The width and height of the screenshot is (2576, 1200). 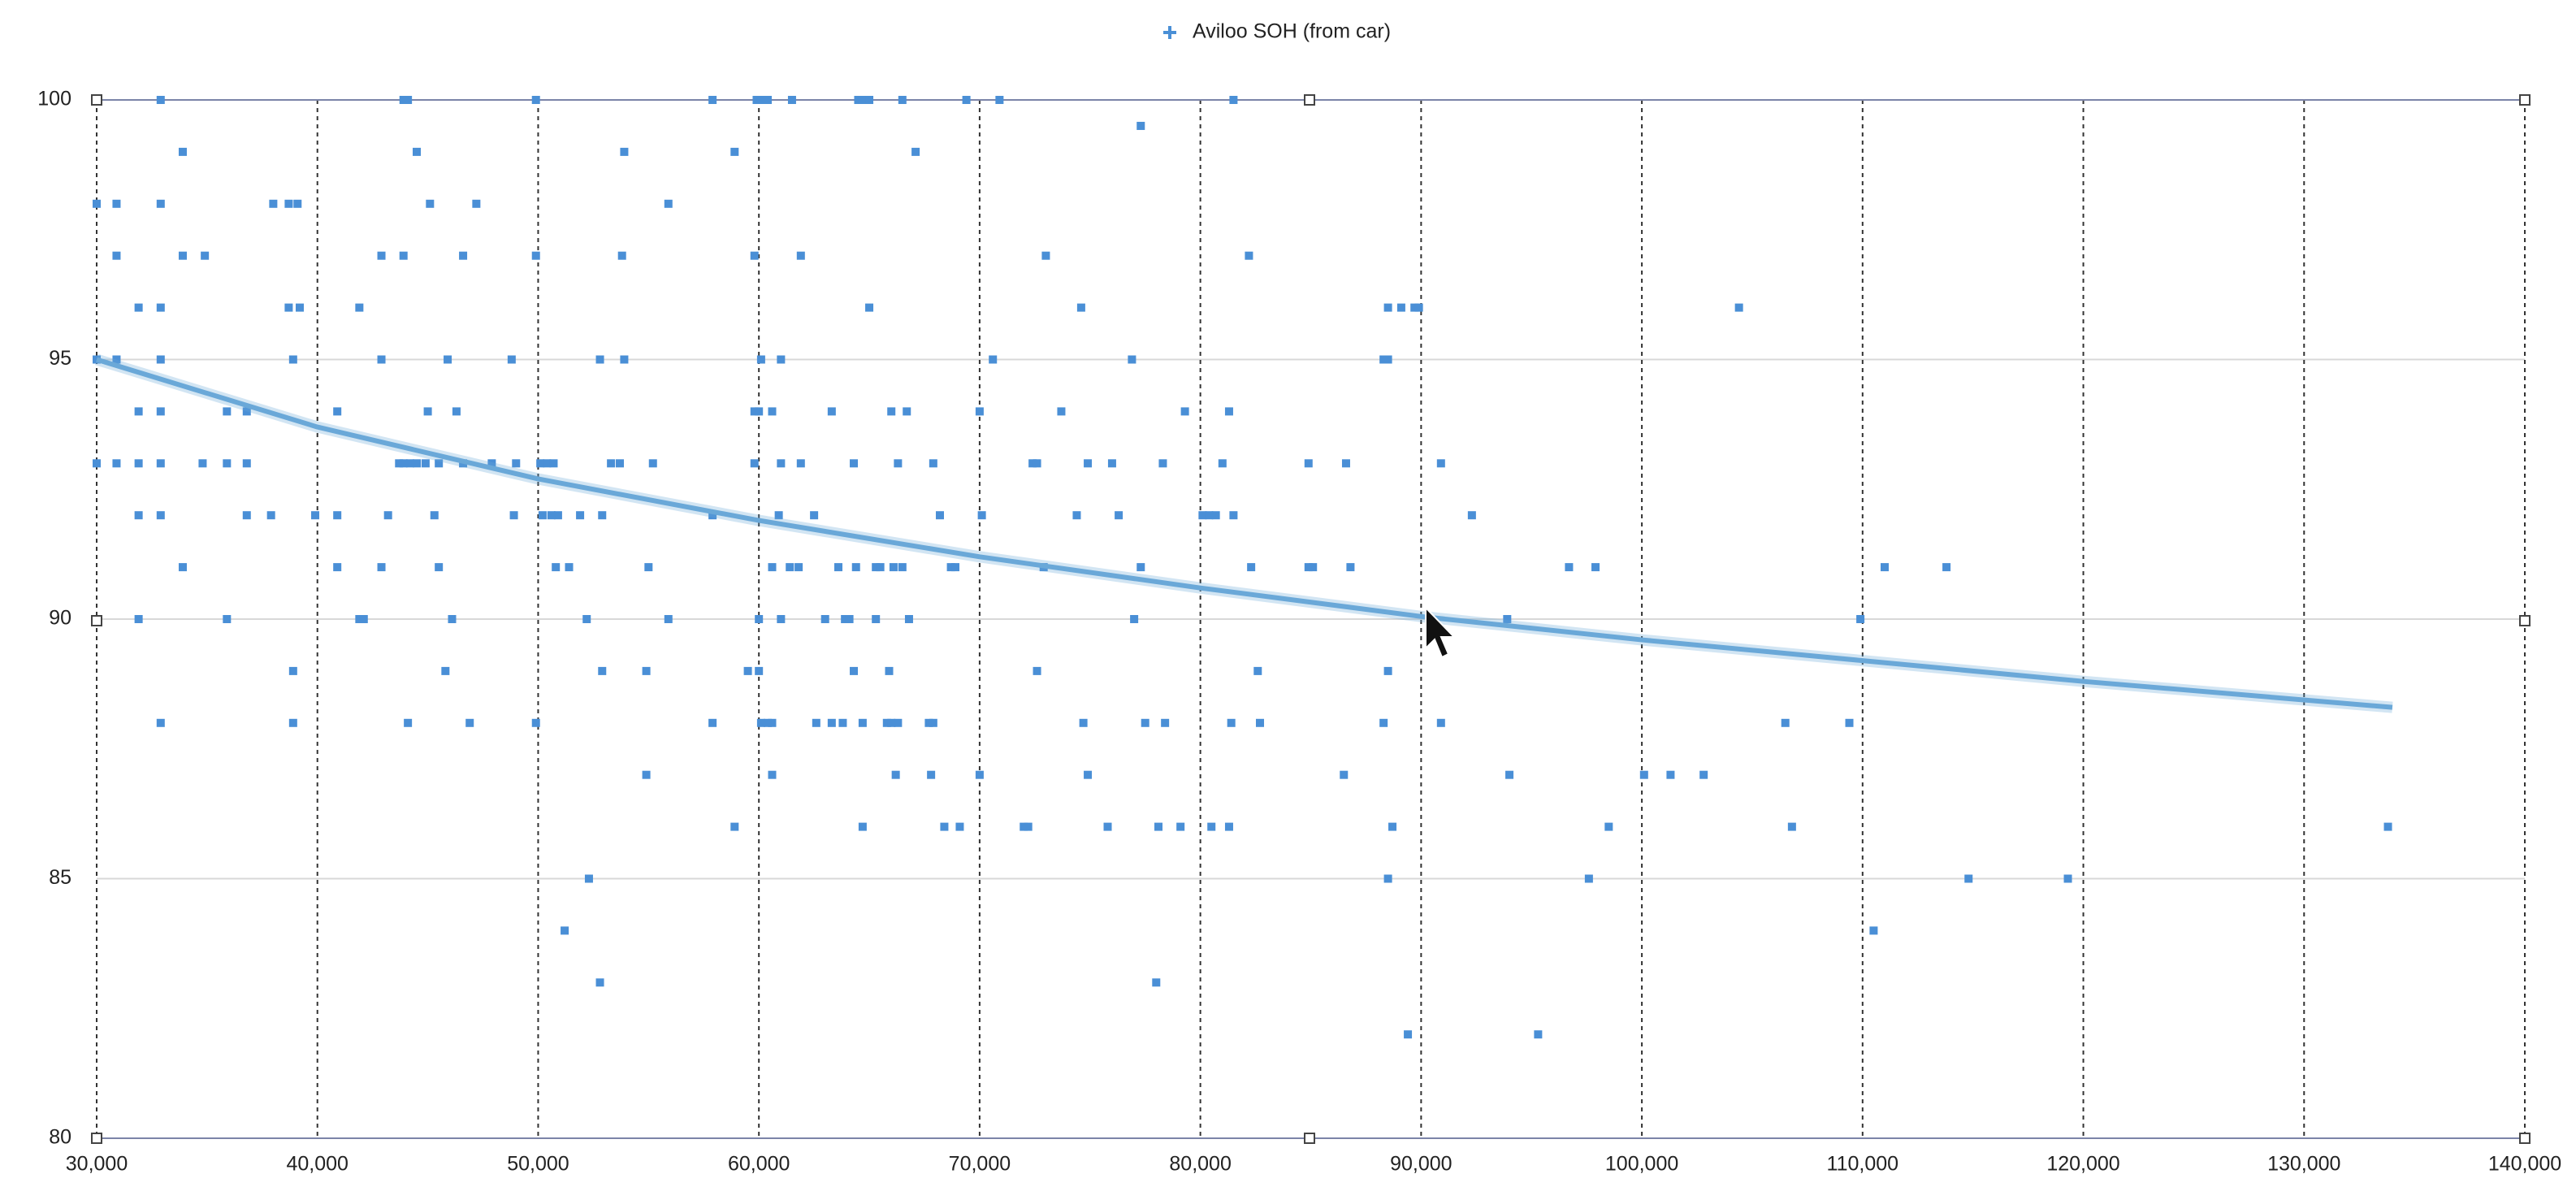 What do you see at coordinates (1200, 1164) in the screenshot?
I see `x-tick-label: 80,000` at bounding box center [1200, 1164].